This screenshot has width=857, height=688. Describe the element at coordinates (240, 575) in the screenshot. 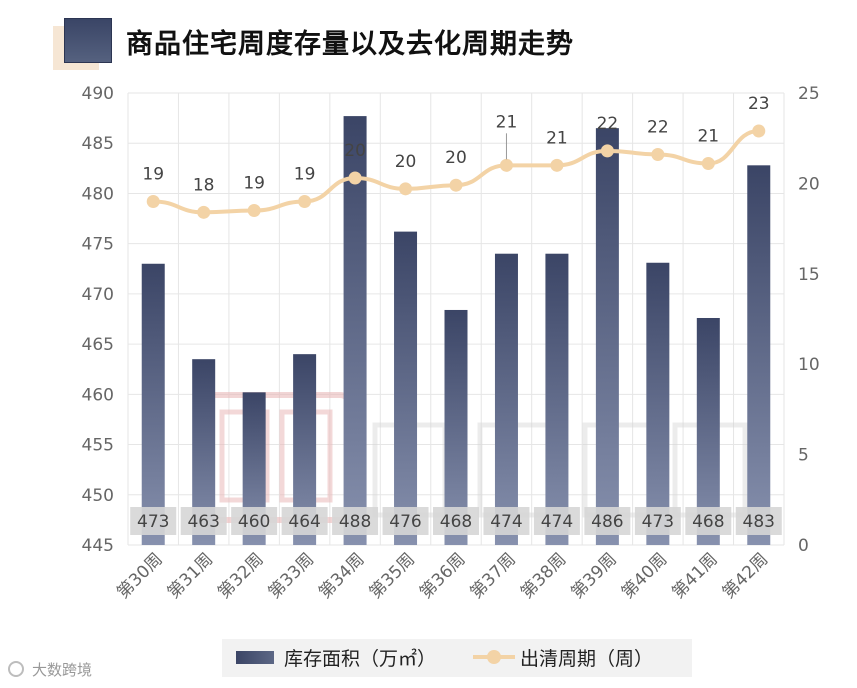

I see `x-tick-label: 第32周` at that location.